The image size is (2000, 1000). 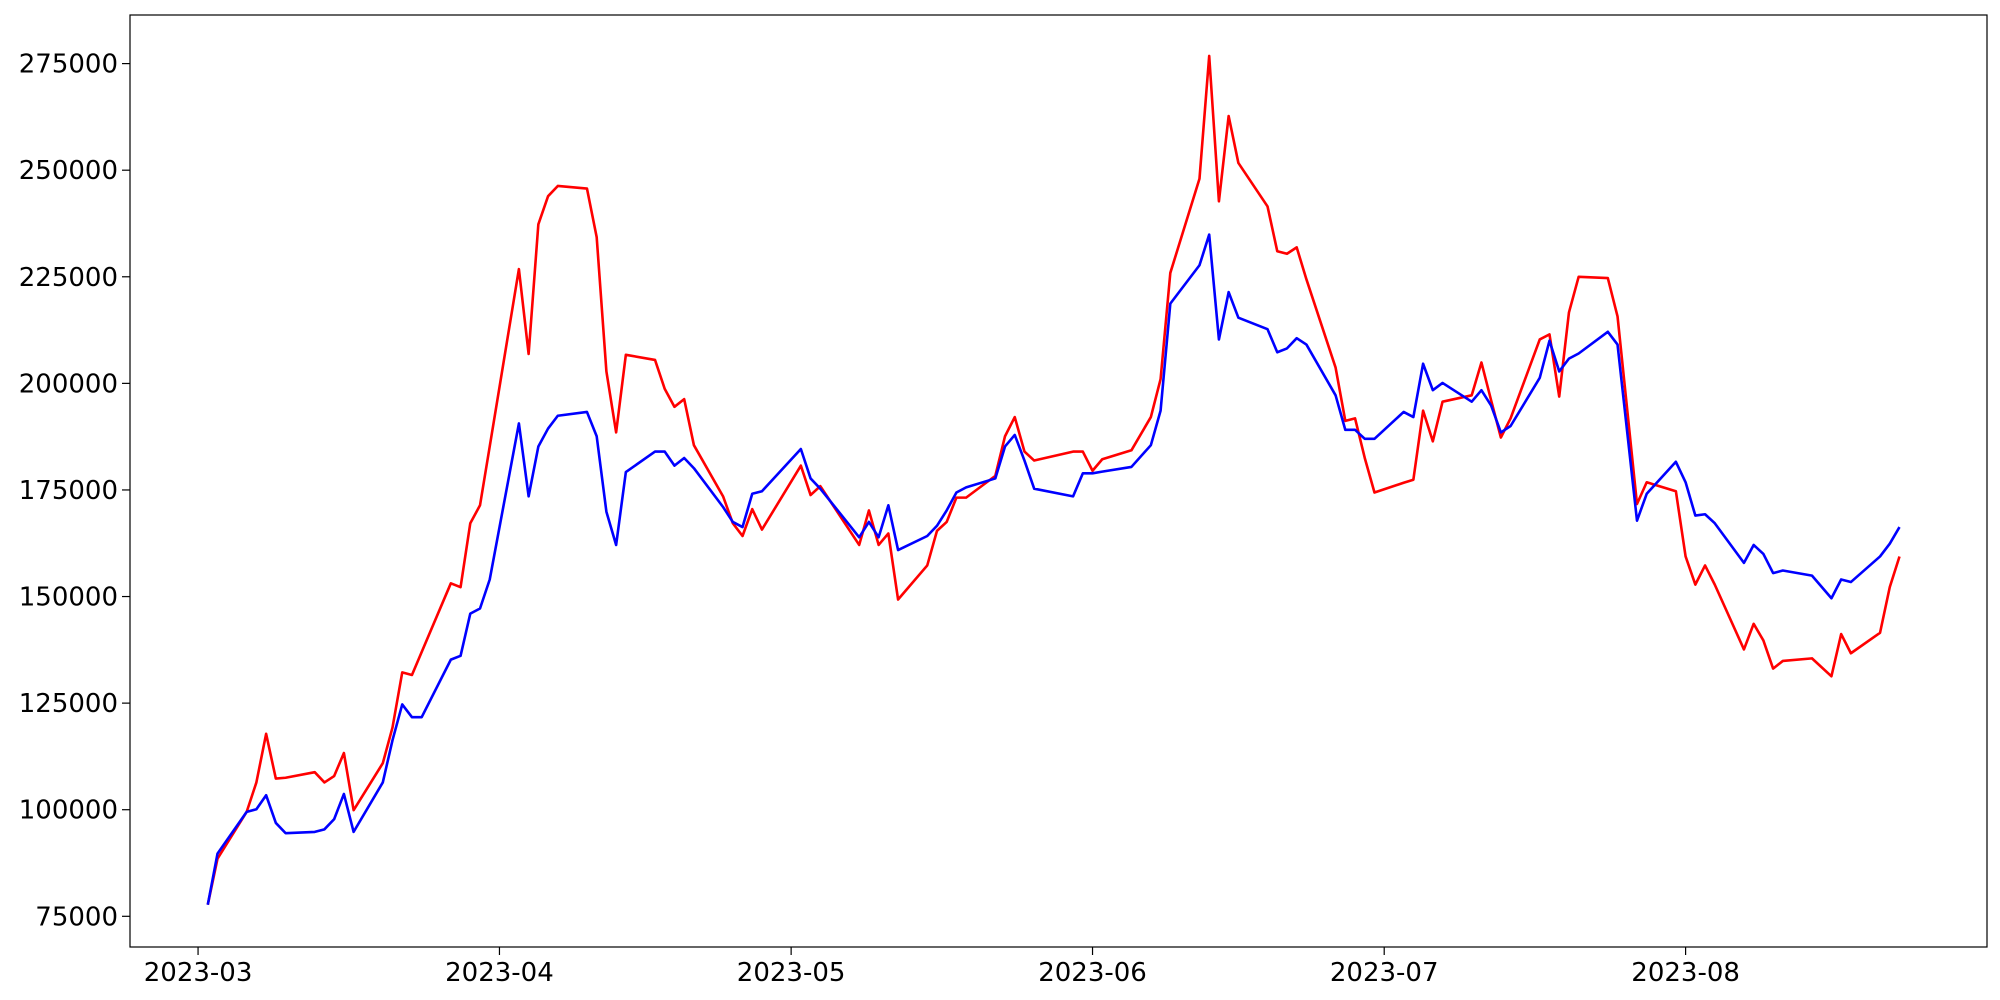 I want to click on x-tick-label: 2023-07, so click(x=1384, y=973).